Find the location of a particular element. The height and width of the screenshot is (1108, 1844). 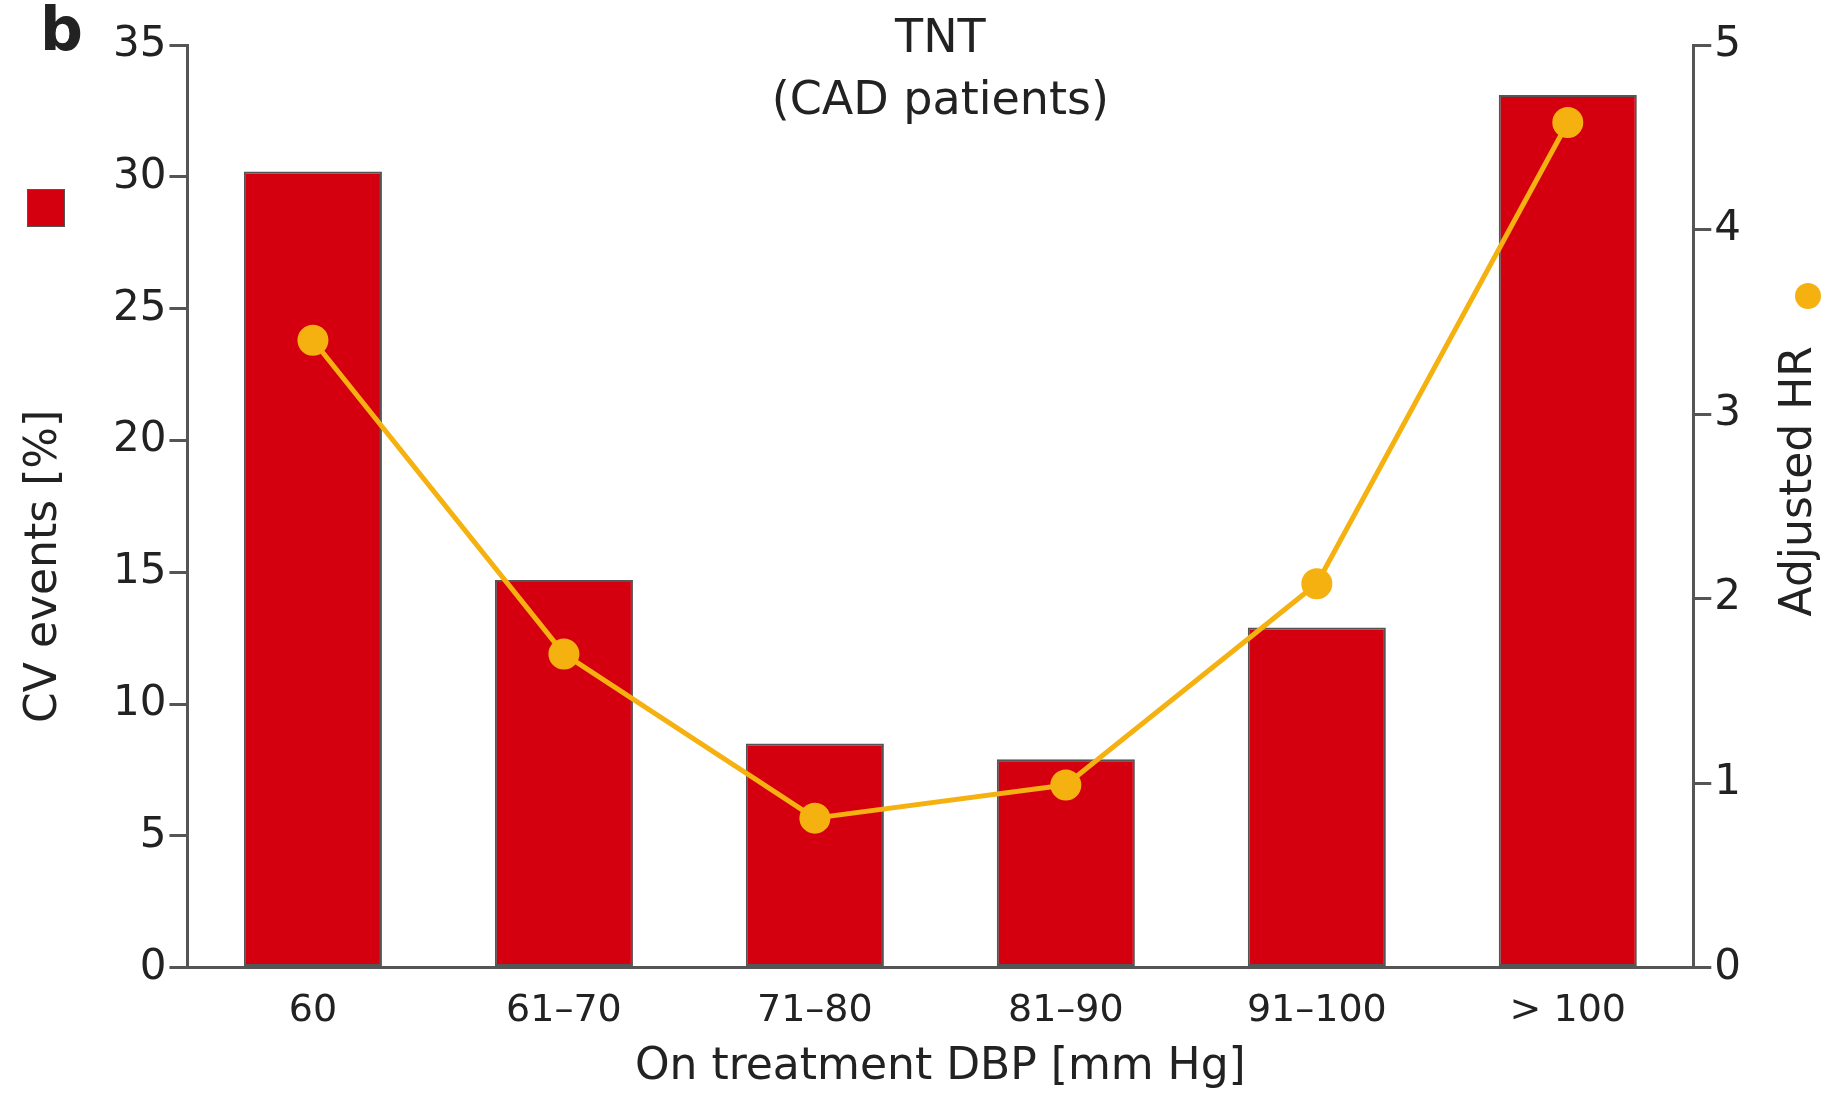

y-tick-label: 20 is located at coordinates (139, 437).